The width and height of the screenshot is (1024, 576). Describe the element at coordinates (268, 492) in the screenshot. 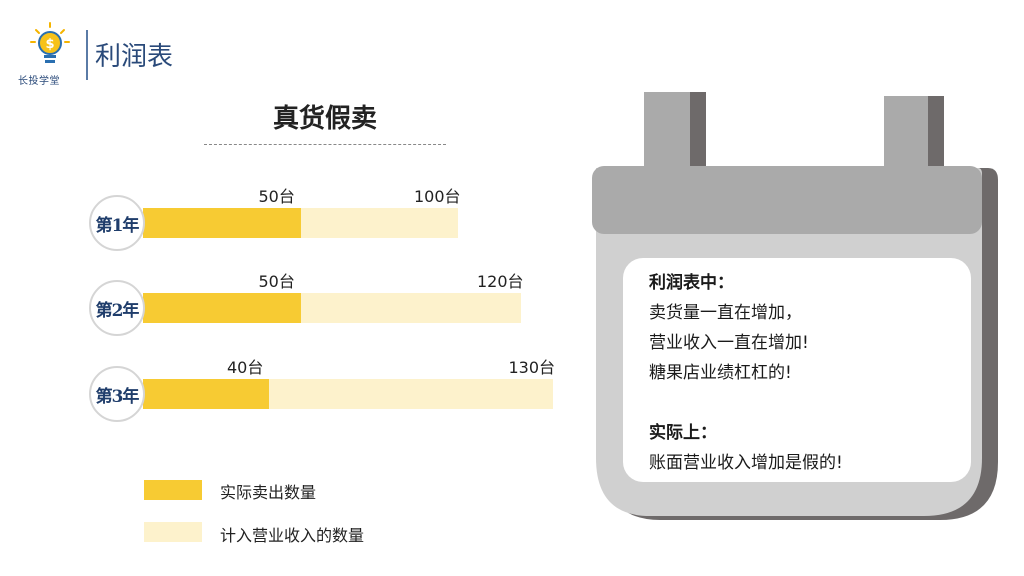

I see `legend-label-actual: 实际卖出数量` at that location.